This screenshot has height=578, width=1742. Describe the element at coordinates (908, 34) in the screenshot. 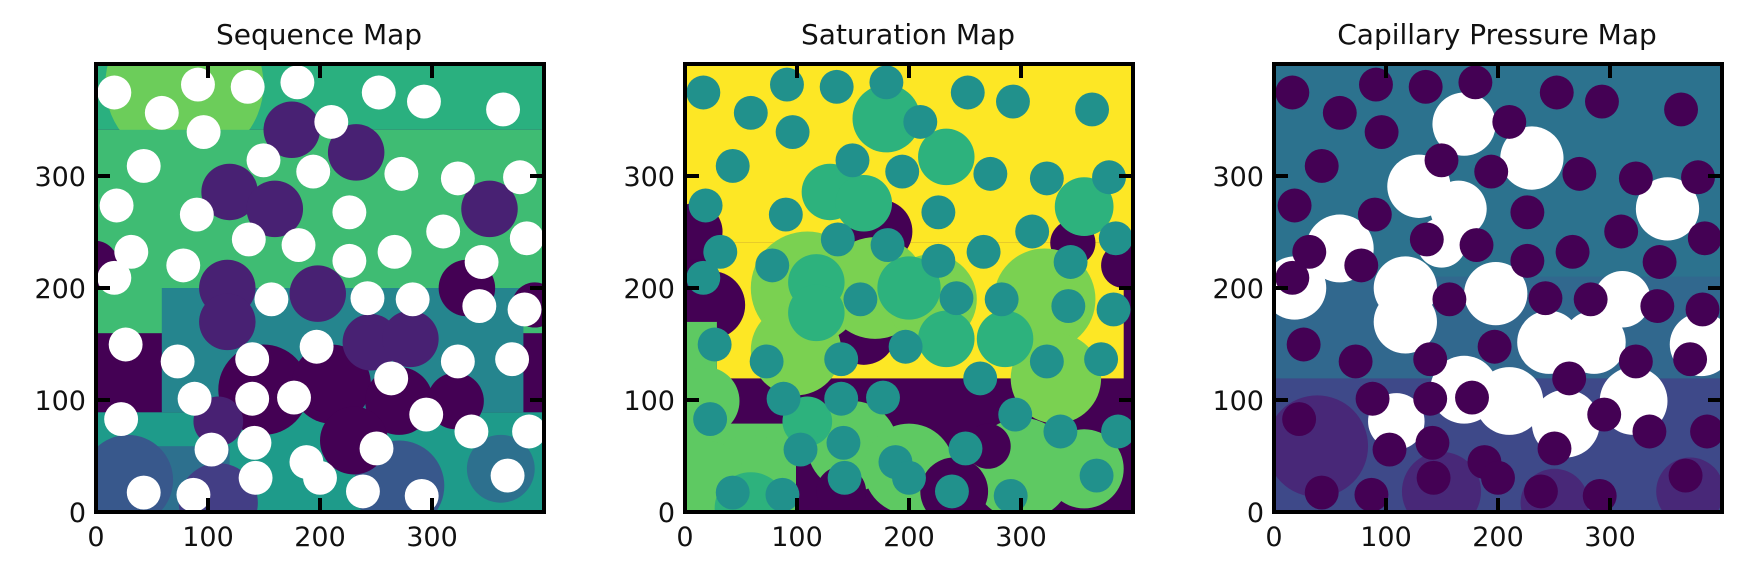

I see `panel-title-saturation: Saturation Map` at that location.